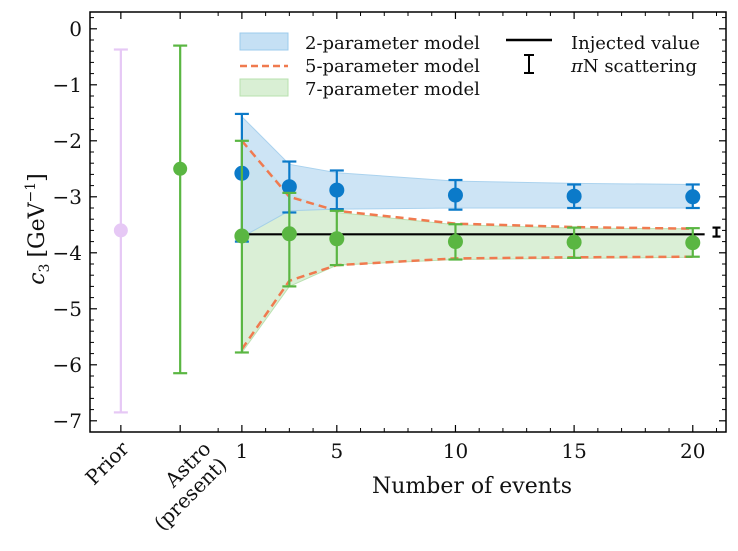 The image size is (738, 551). What do you see at coordinates (392, 43) in the screenshot?
I see `legend-label-2param: 2-parameter model` at bounding box center [392, 43].